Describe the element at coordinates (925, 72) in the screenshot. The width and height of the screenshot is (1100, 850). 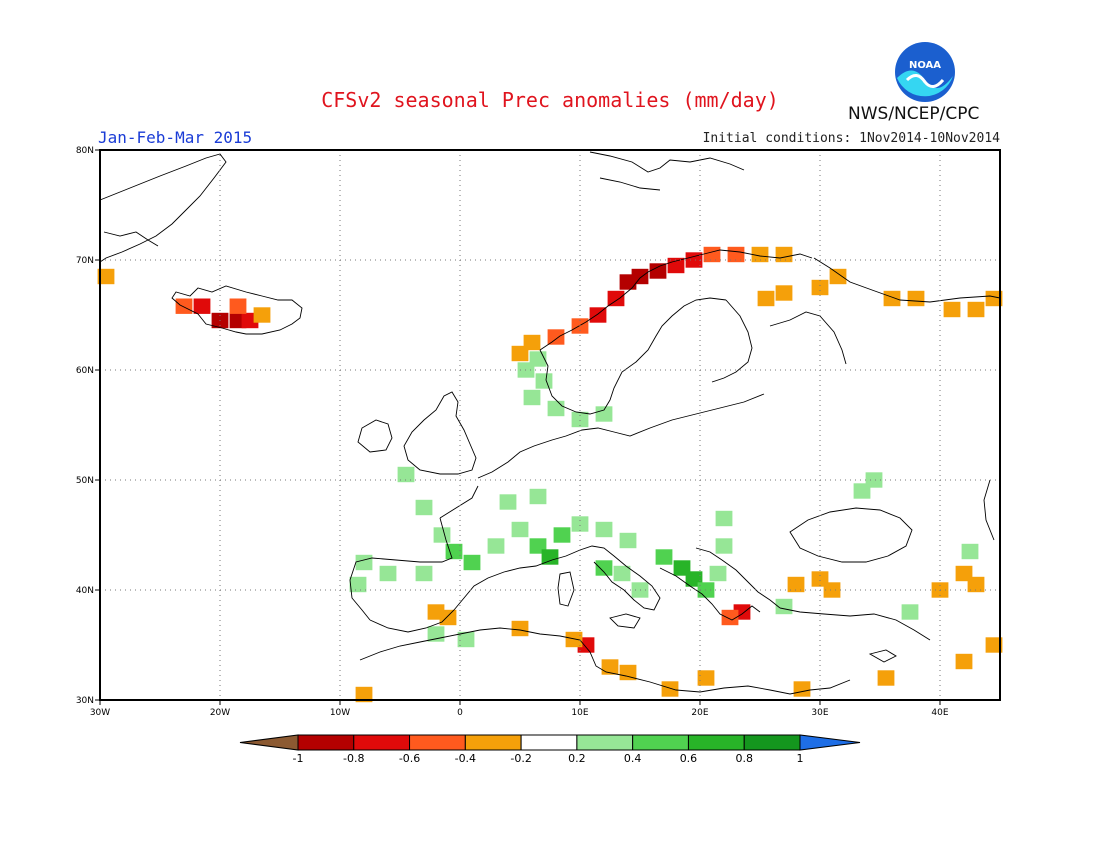
I see `noaa-logo-icon: NOAA` at that location.